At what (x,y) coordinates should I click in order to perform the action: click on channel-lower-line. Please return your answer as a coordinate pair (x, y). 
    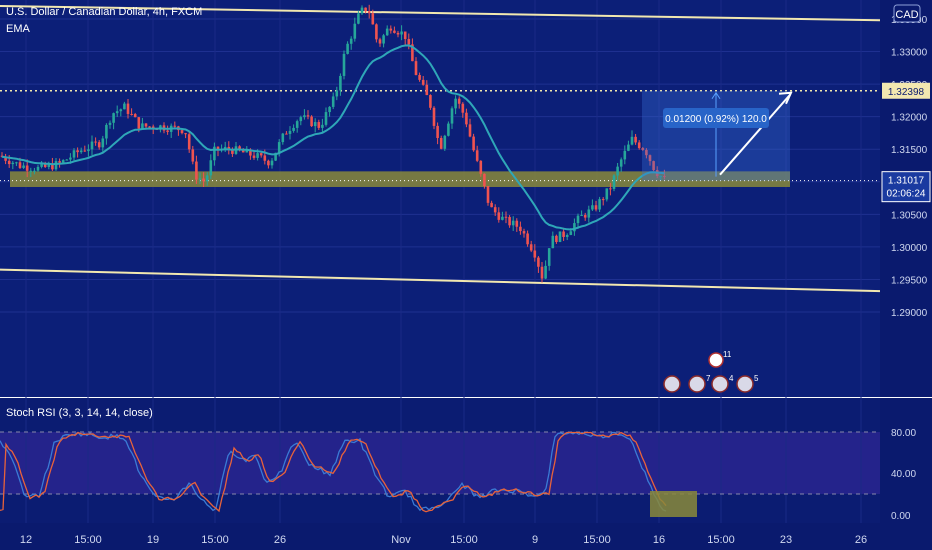
    Looking at the image, I should click on (440, 280).